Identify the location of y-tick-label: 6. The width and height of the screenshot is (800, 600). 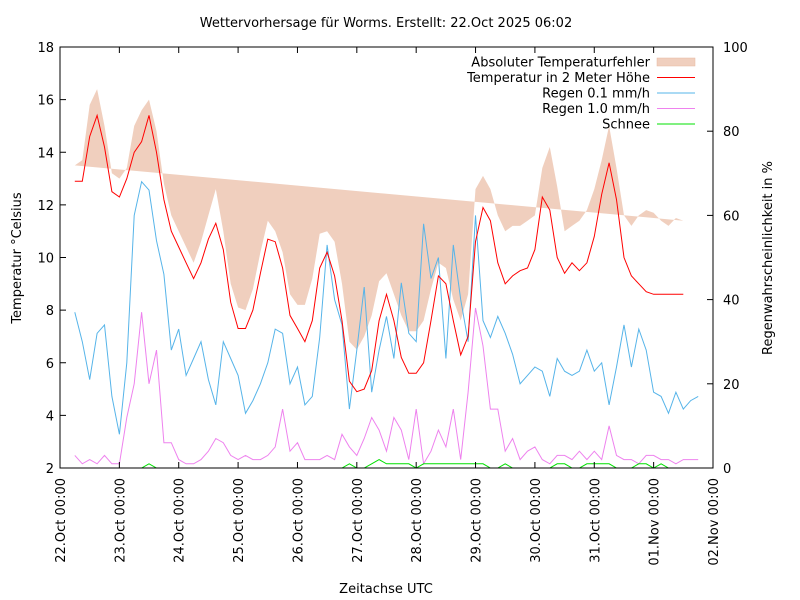
(50, 364).